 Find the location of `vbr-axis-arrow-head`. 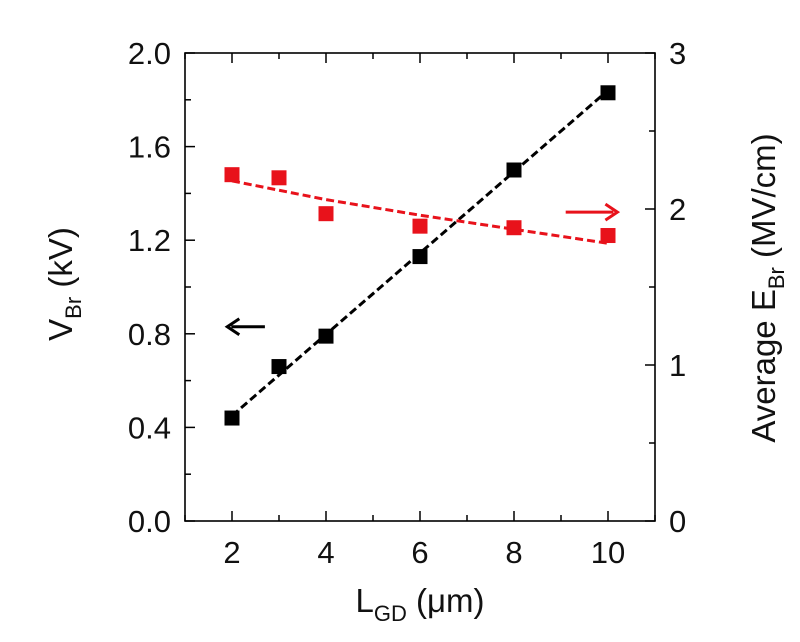

vbr-axis-arrow-head is located at coordinates (232, 327).